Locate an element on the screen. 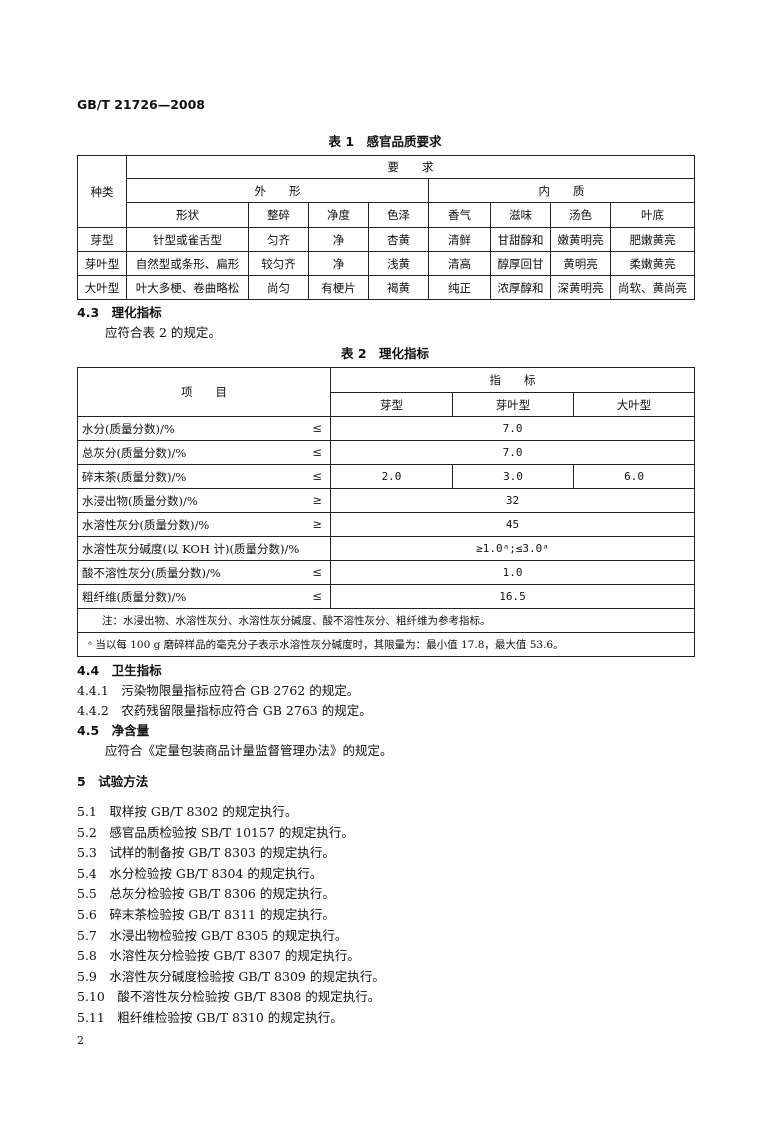  value-cell: 16.5 is located at coordinates (512, 596).